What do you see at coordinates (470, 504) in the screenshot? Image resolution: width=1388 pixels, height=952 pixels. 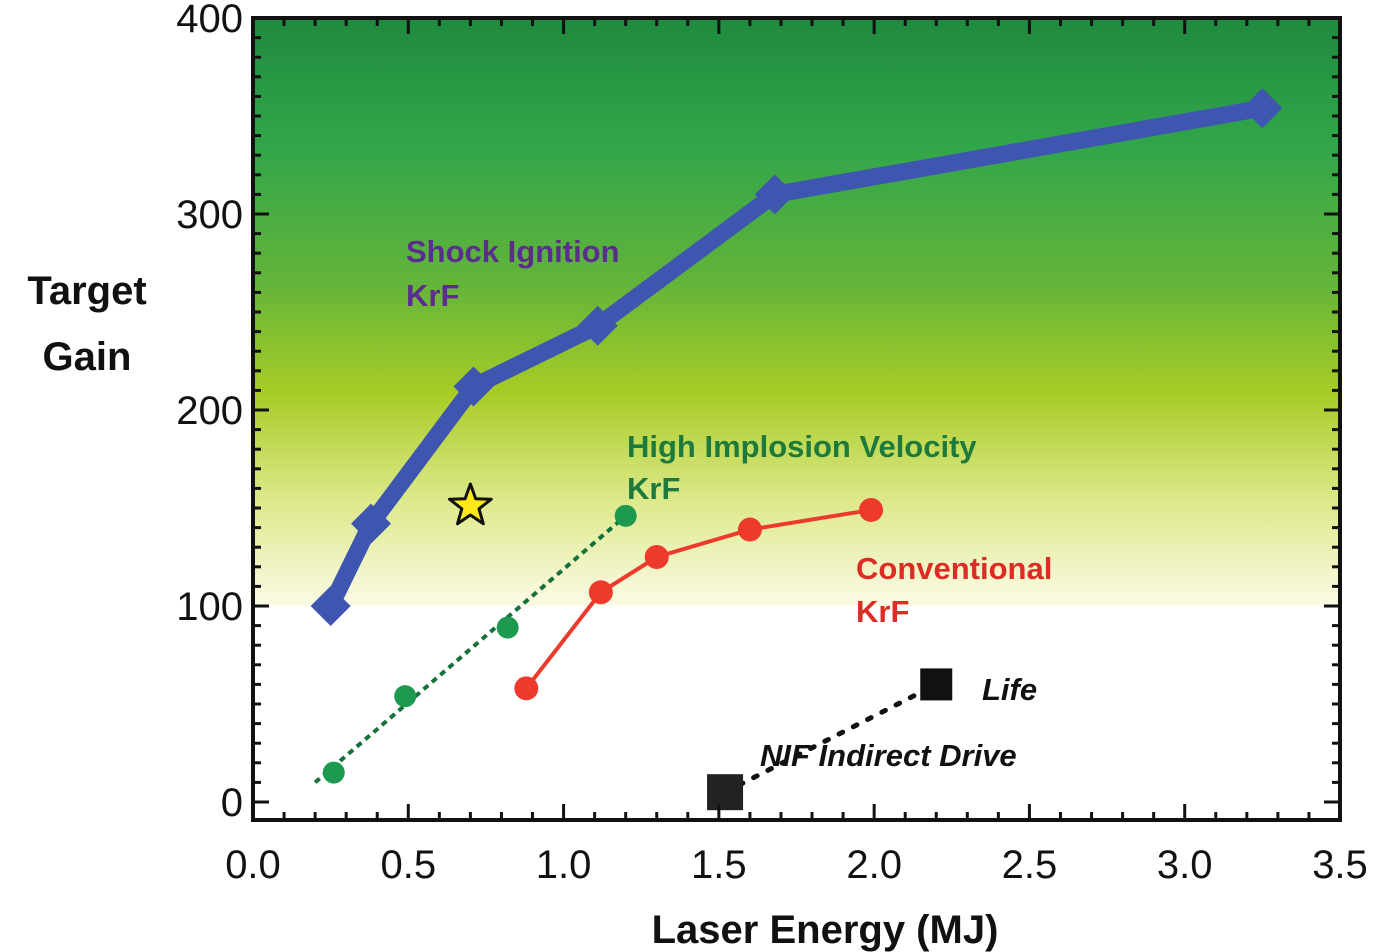 I see `star-marker` at bounding box center [470, 504].